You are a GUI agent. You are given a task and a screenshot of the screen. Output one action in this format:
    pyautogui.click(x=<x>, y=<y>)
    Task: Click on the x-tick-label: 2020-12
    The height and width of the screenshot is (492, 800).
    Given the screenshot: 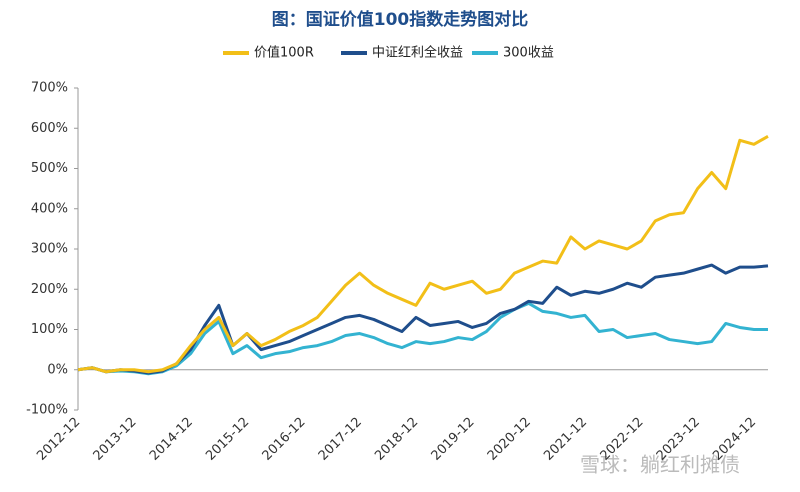 What is the action you would take?
    pyautogui.click(x=509, y=439)
    